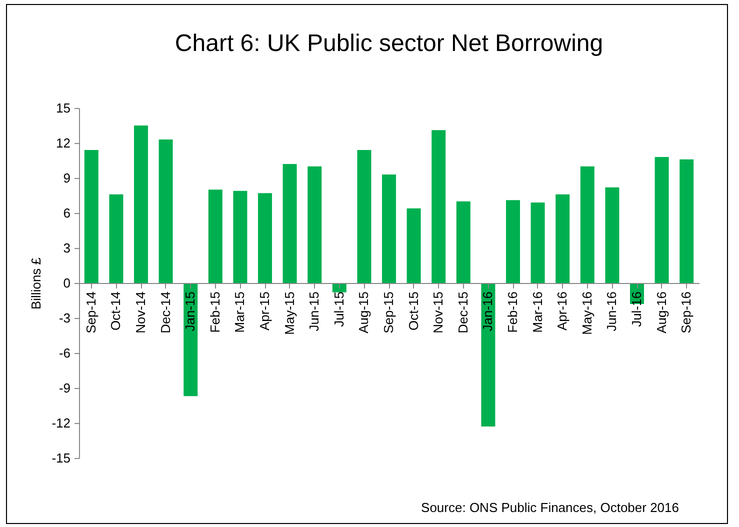 This screenshot has height=527, width=739. I want to click on x-tick-label: May-16, so click(586, 313).